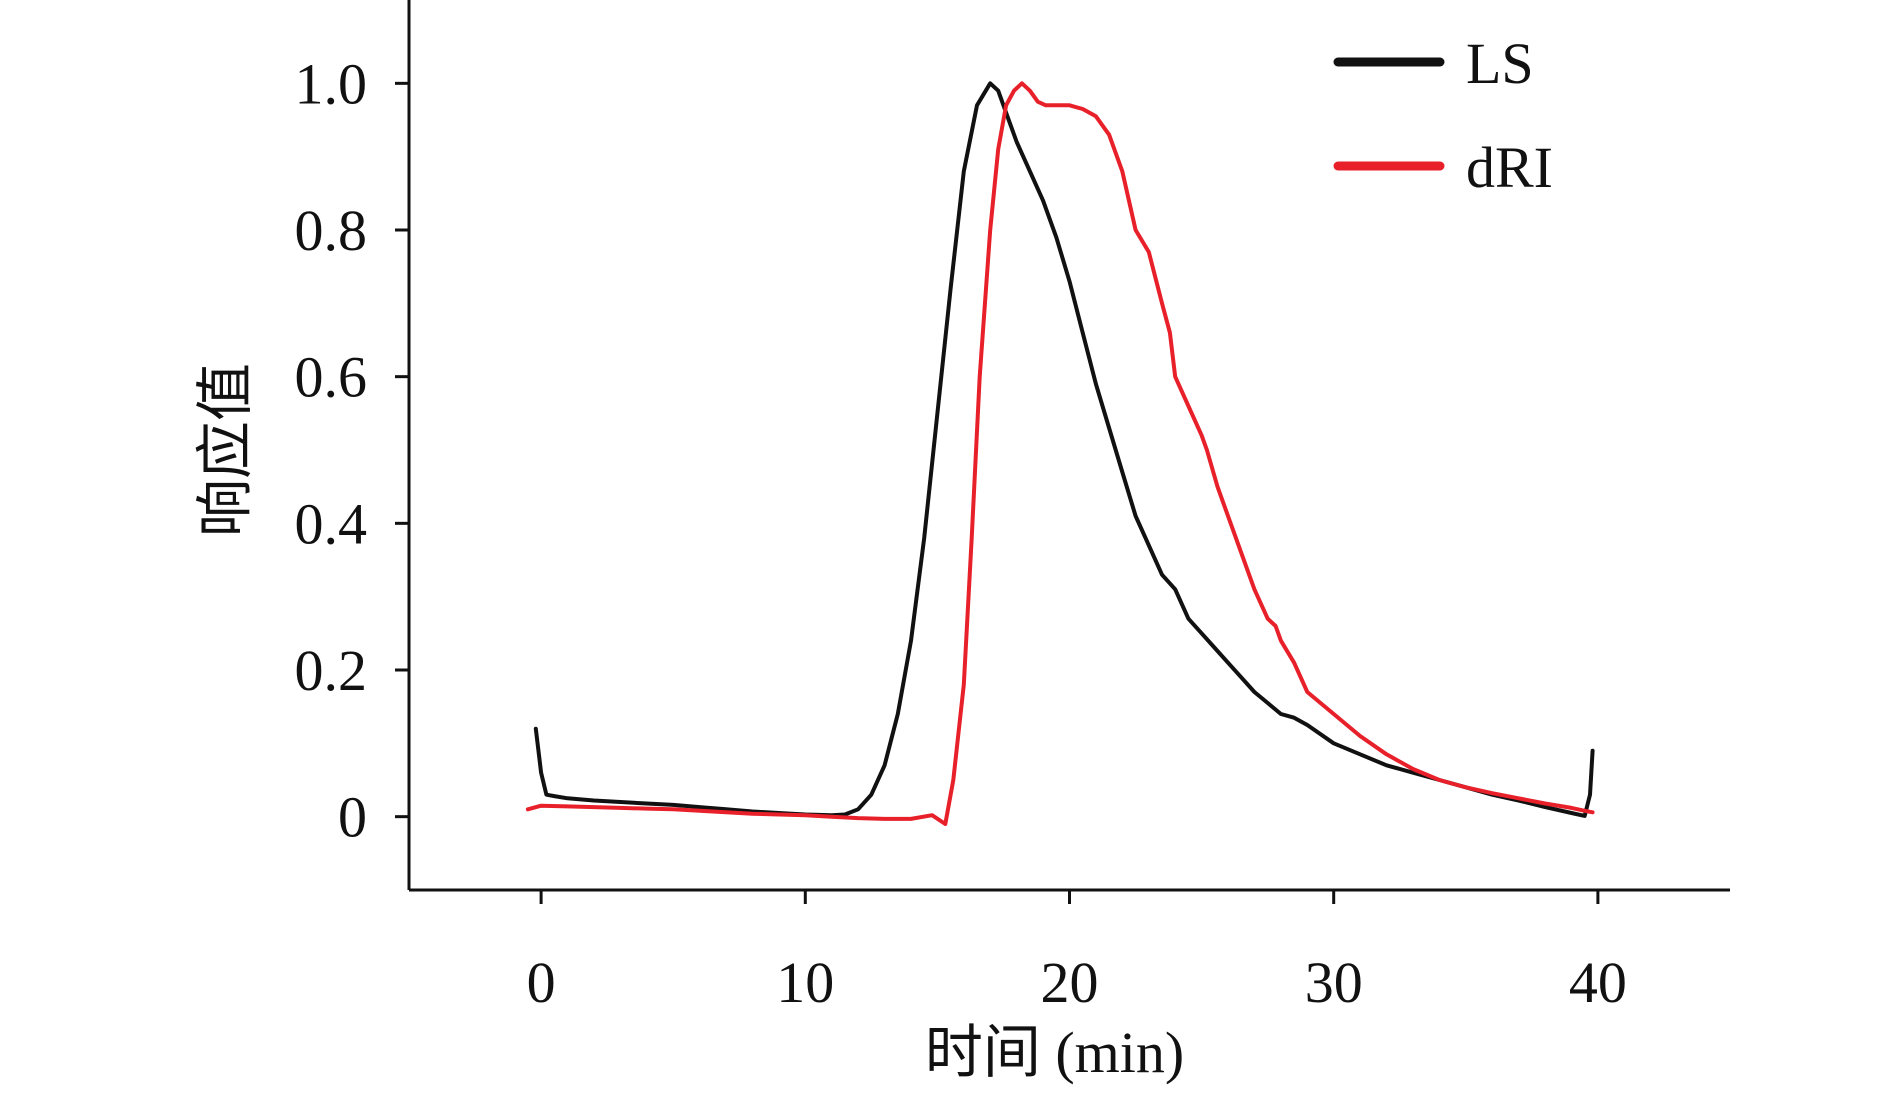 This screenshot has width=1890, height=1098. I want to click on y-tick-label: 0.4, so click(331, 523).